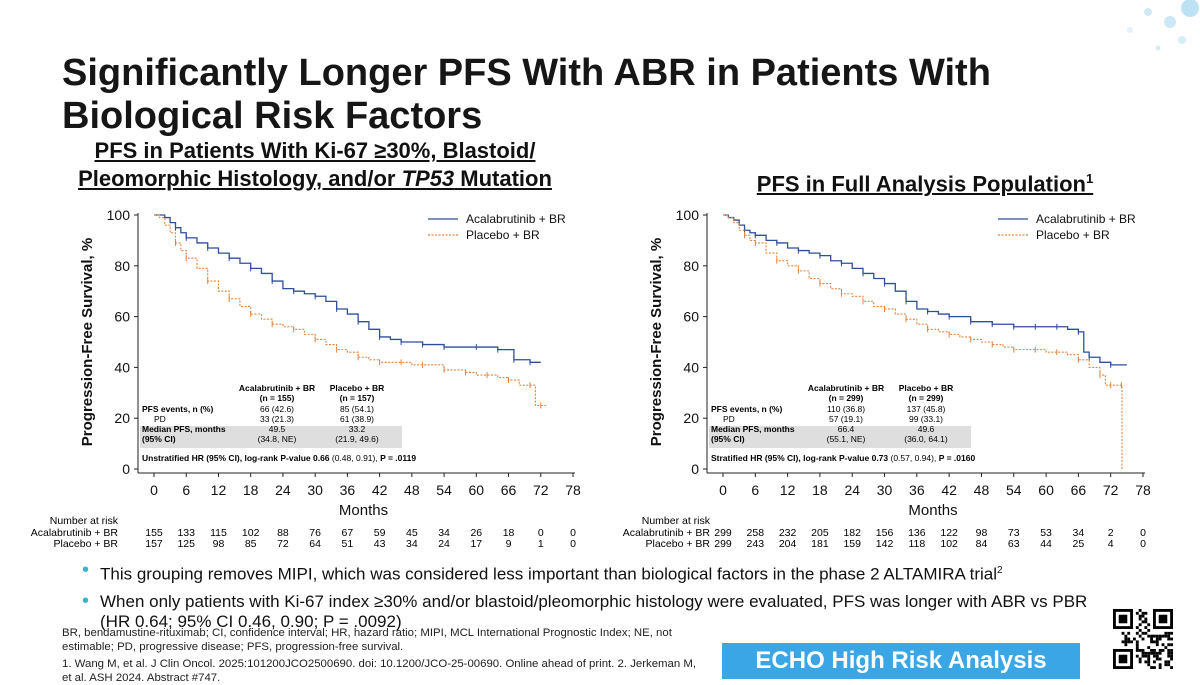 The width and height of the screenshot is (1200, 685). What do you see at coordinates (881, 458) in the screenshot?
I see `hr-value: 0.73` at bounding box center [881, 458].